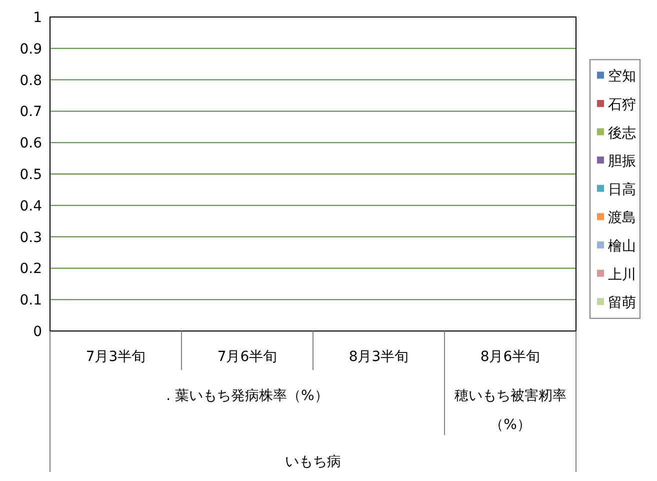 The width and height of the screenshot is (657, 481). Describe the element at coordinates (31, 144) in the screenshot. I see `y-tick-label: 0.6` at that location.